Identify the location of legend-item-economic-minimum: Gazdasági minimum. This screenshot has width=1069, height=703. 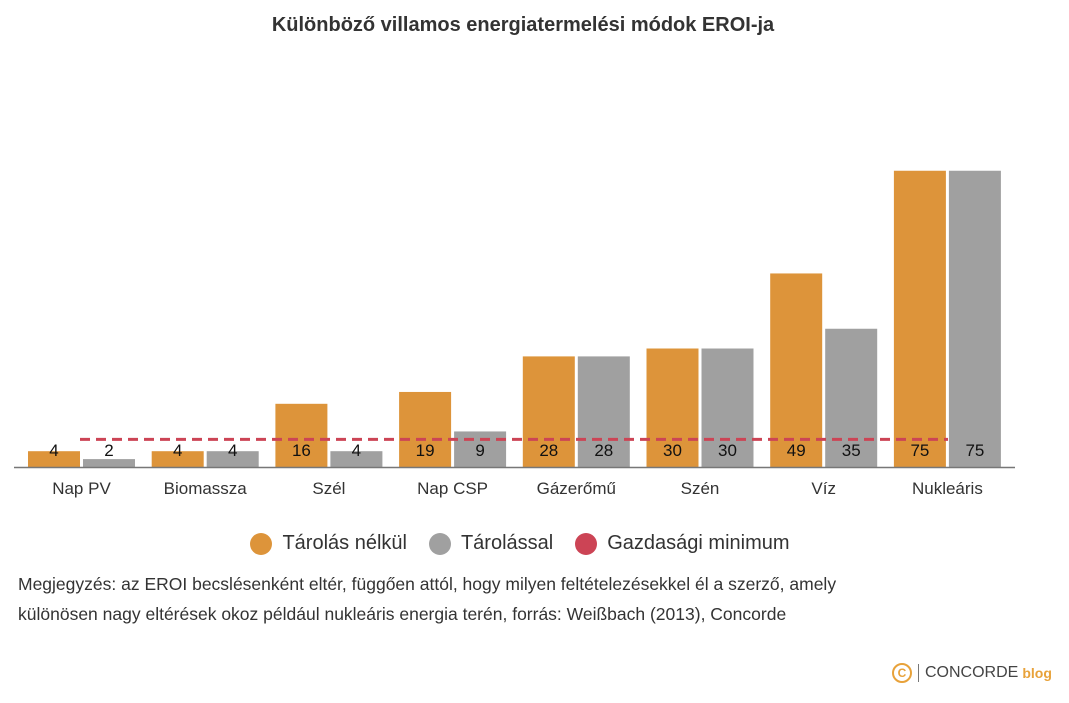
(682, 543).